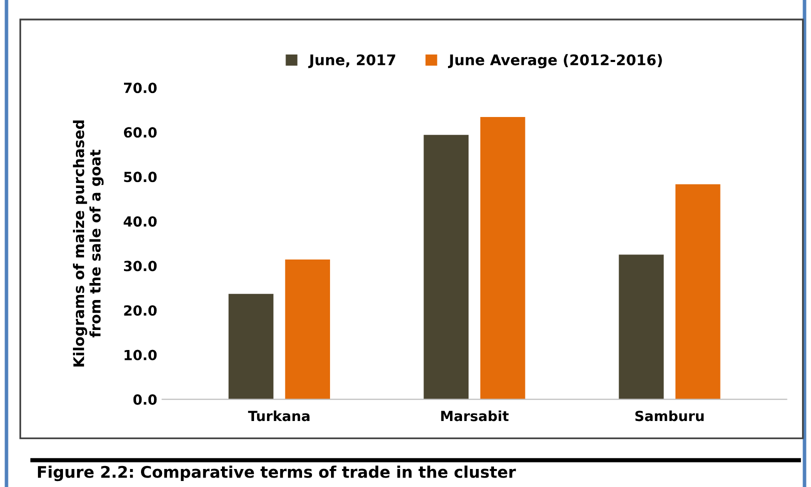 The width and height of the screenshot is (811, 487). What do you see at coordinates (475, 416) in the screenshot?
I see `x-tick-label: Marsabit` at bounding box center [475, 416].